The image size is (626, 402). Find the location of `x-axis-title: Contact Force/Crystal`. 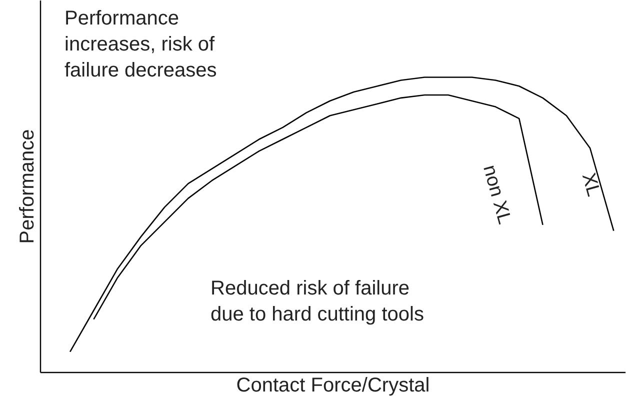

x-axis-title: Contact Force/Crystal is located at coordinates (333, 385).